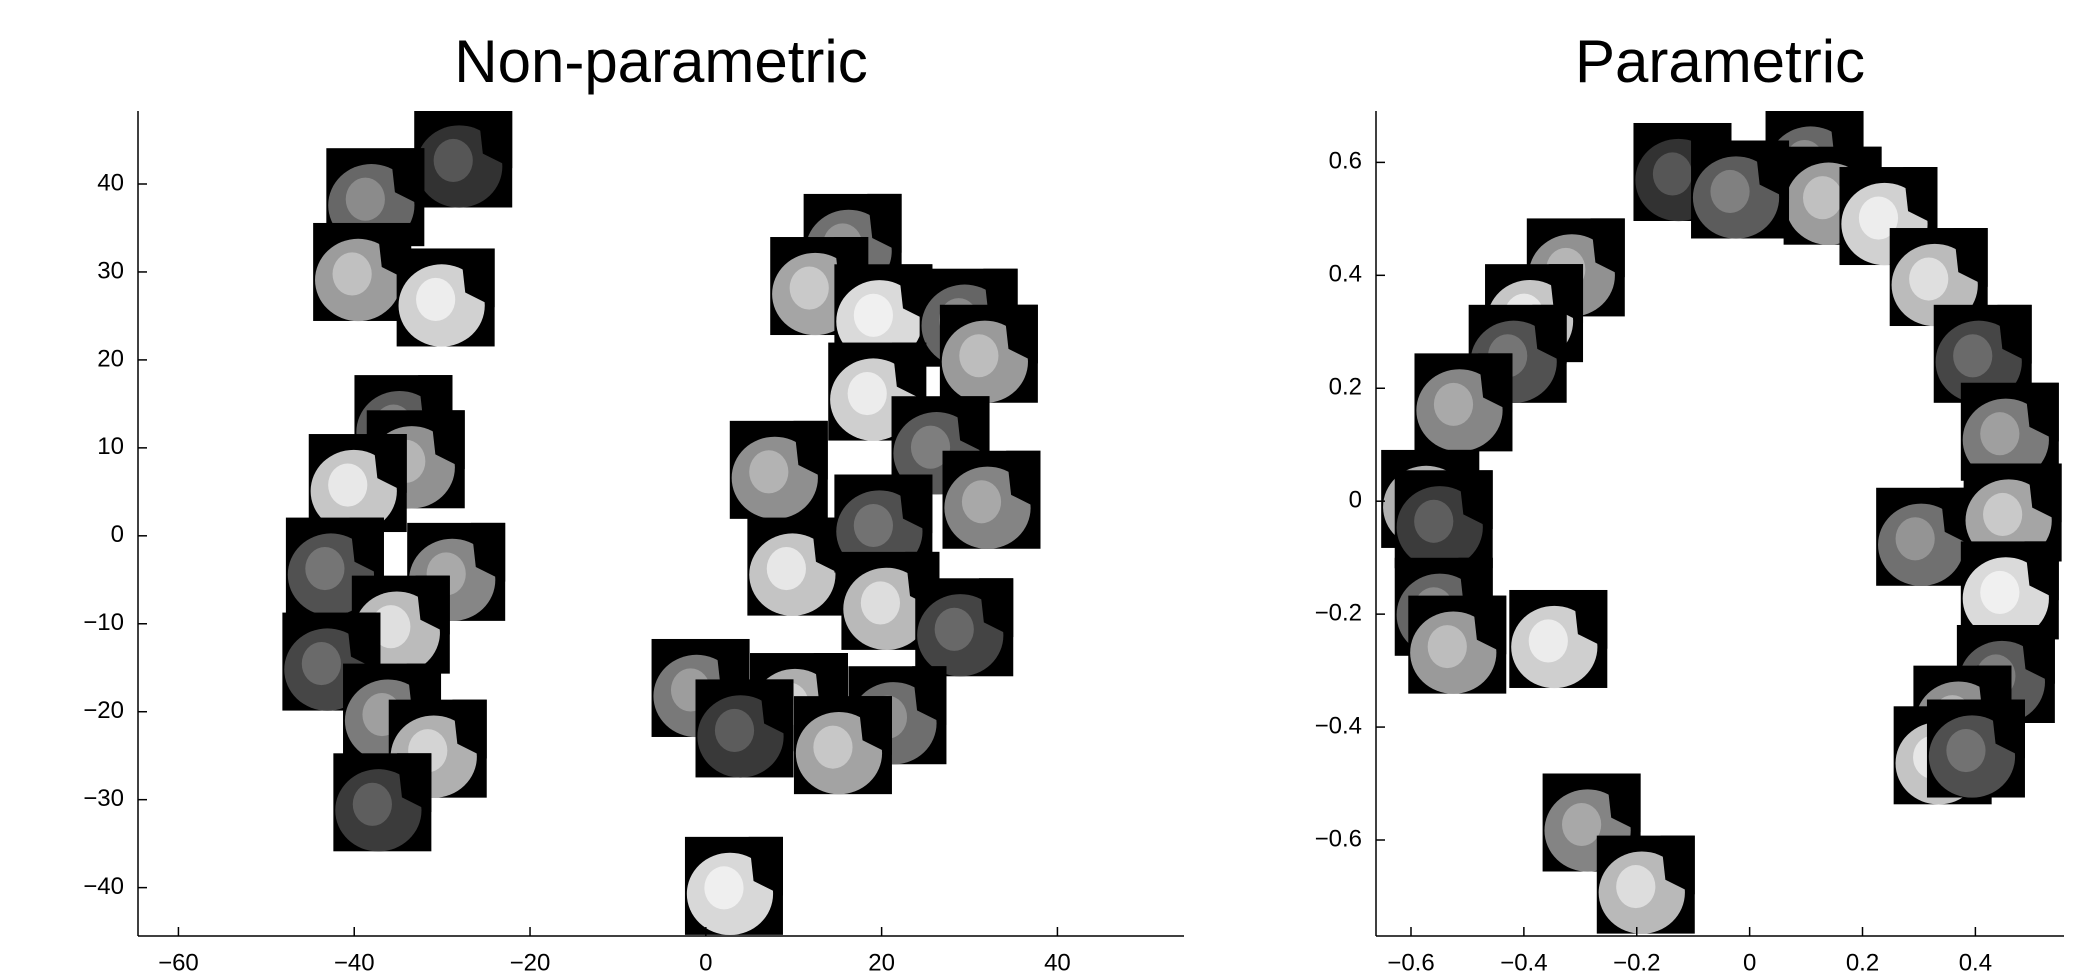  Describe the element at coordinates (1338, 838) in the screenshot. I see `y-tick-label: −0.6` at that location.